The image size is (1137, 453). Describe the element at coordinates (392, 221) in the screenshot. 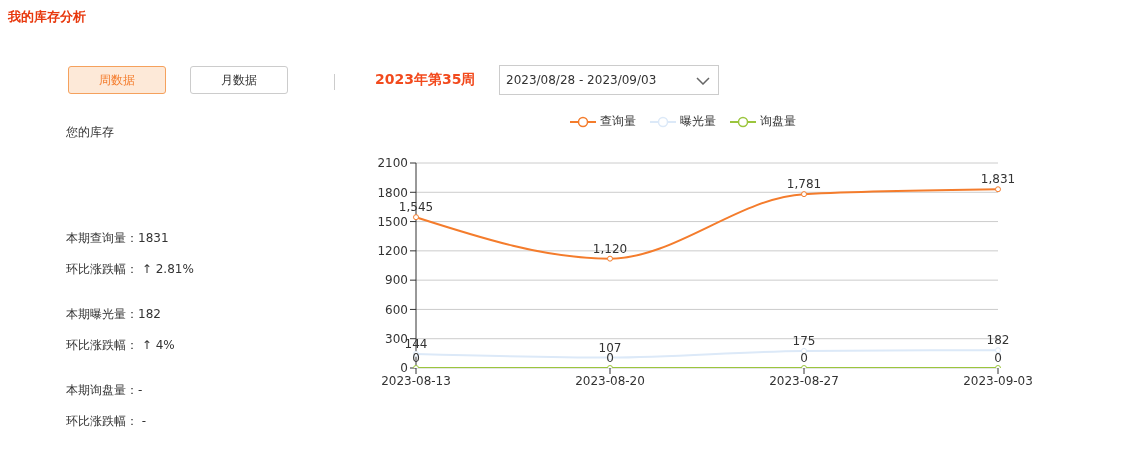

I see `y-tick-label: 1500` at that location.